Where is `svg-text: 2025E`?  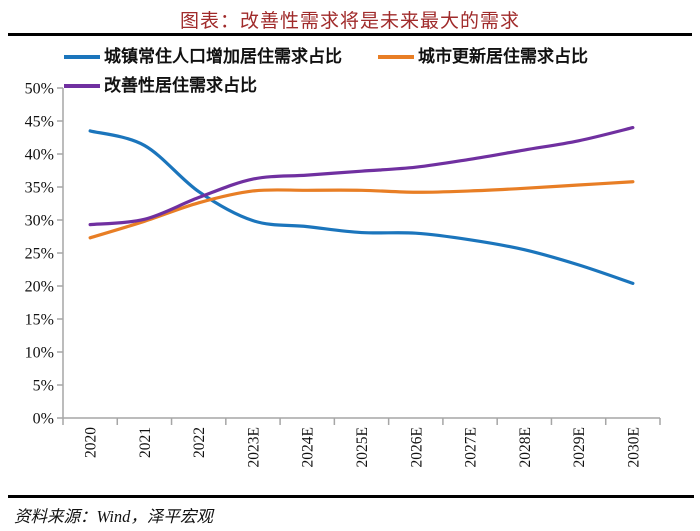 svg-text: 2025E is located at coordinates (362, 447).